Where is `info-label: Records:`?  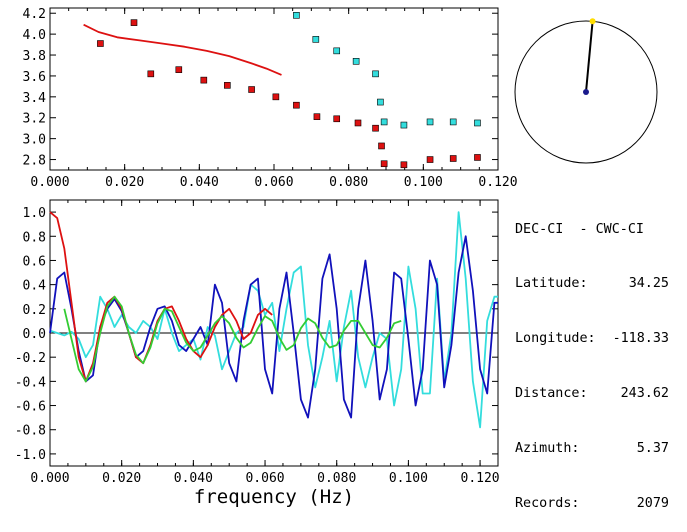
info-label: Records: is located at coordinates (547, 504).